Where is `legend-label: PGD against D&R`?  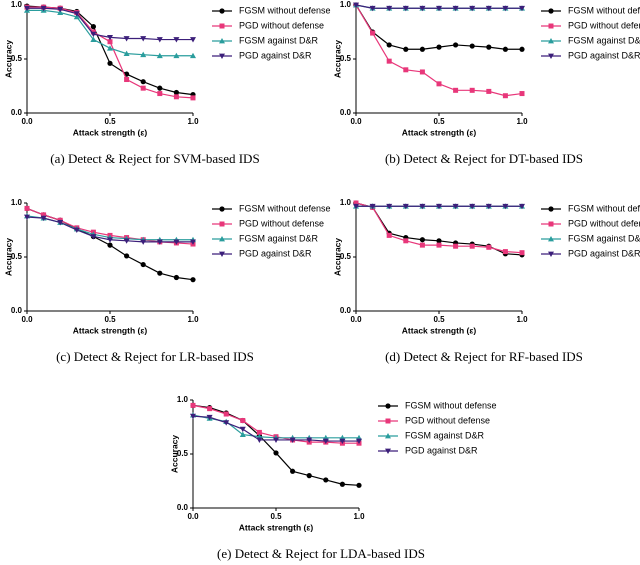
legend-label: PGD against D&R is located at coordinates (275, 55).